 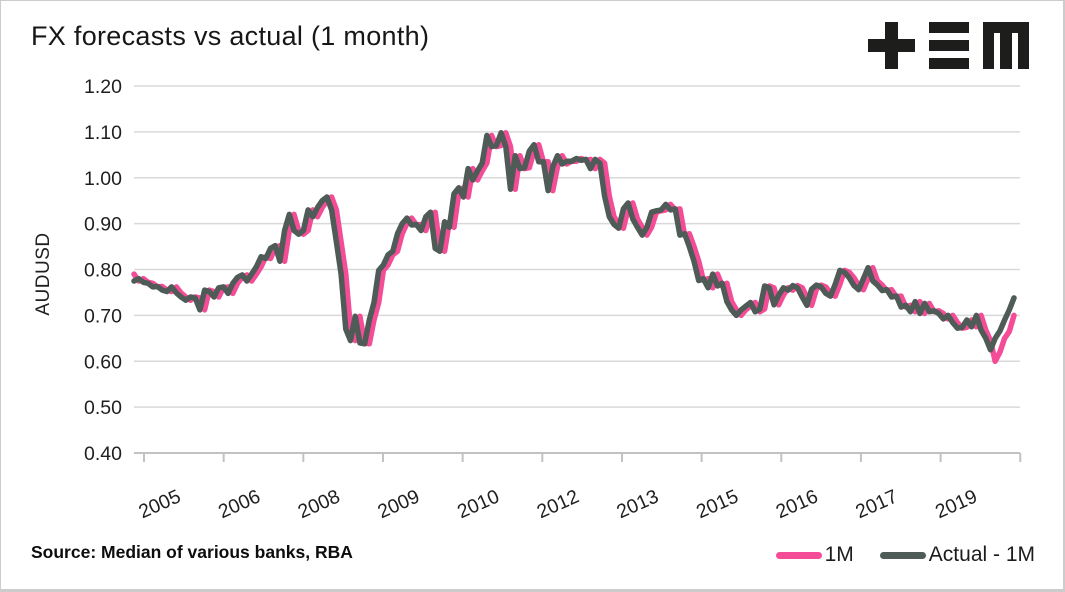 What do you see at coordinates (902, 555) in the screenshot?
I see `legend-swatch-actual-1m` at bounding box center [902, 555].